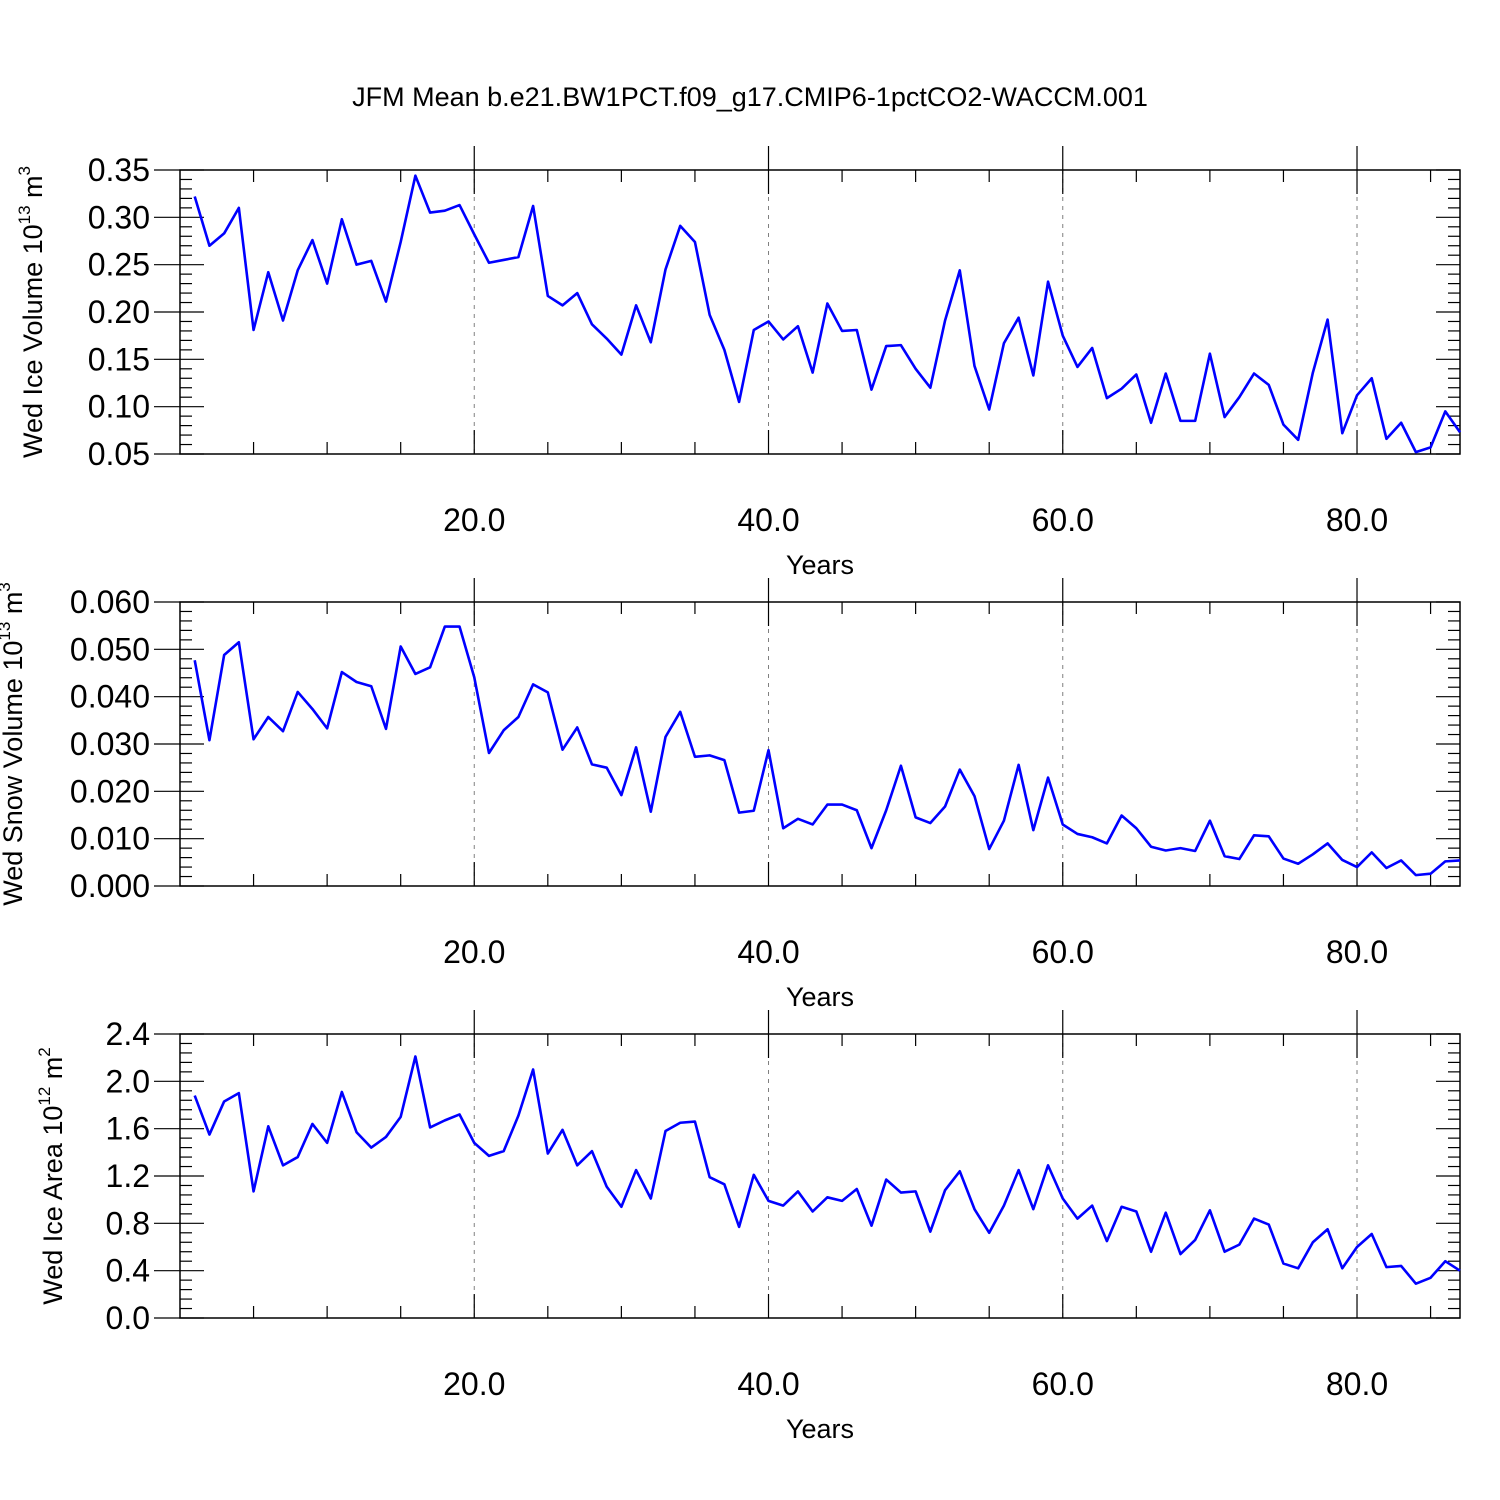  I want to click on y-tick-label: 0.35, so click(119, 170).